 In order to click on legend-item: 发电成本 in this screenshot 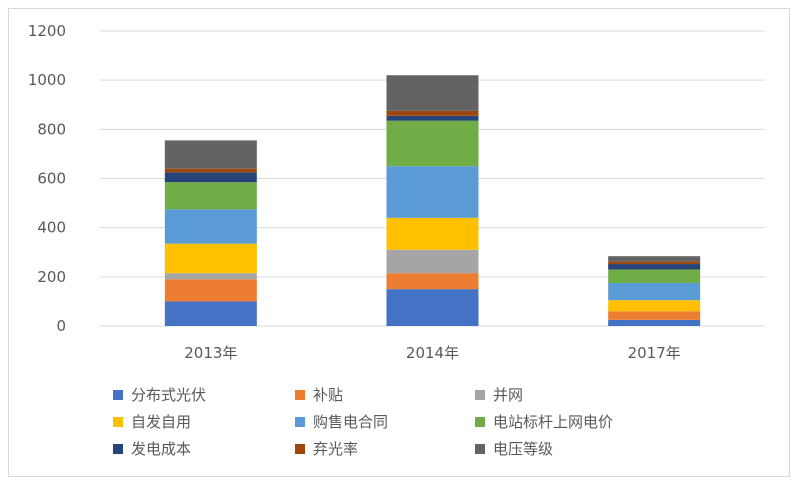, I will do `click(152, 448)`.